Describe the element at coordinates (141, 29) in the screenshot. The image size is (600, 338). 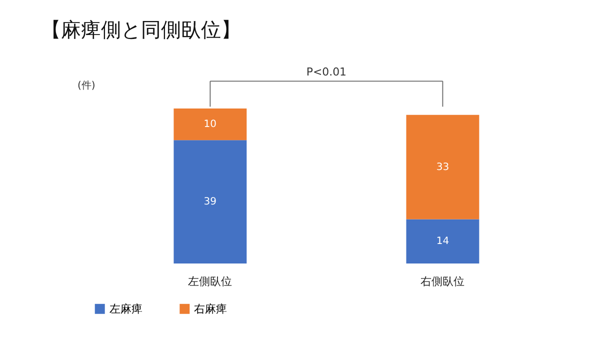
I see `chart-title: 【麻痺側と同側臥位】` at that location.